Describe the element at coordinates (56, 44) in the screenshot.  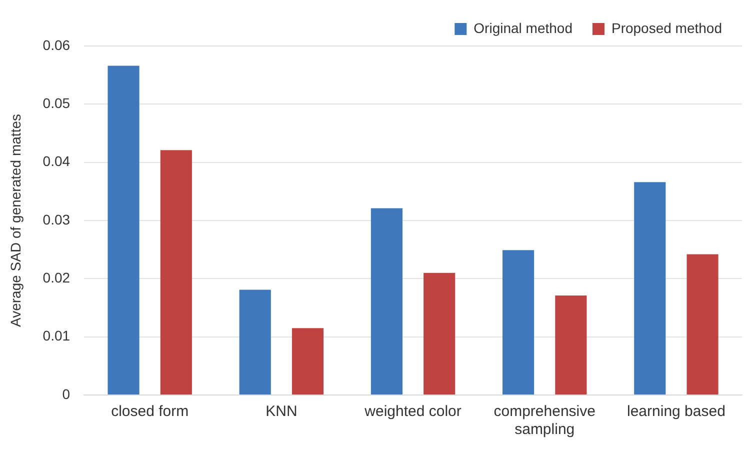
I see `y-tick-label: 0.06` at that location.